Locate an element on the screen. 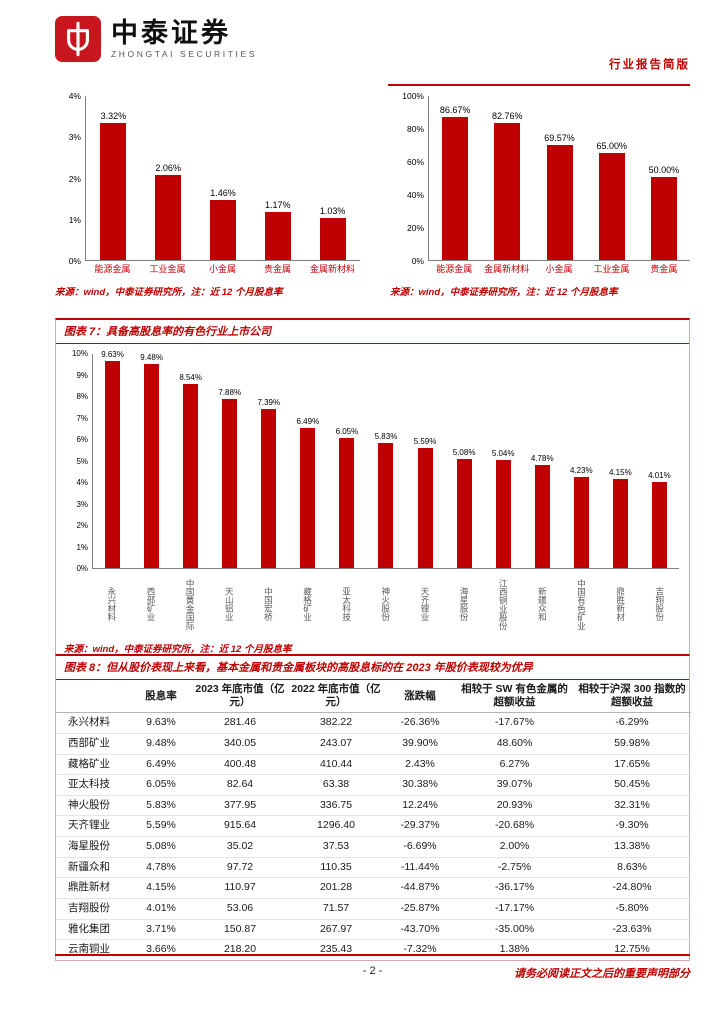 This screenshot has width=724, height=1024. value-cell: 53.06 is located at coordinates (240, 909).